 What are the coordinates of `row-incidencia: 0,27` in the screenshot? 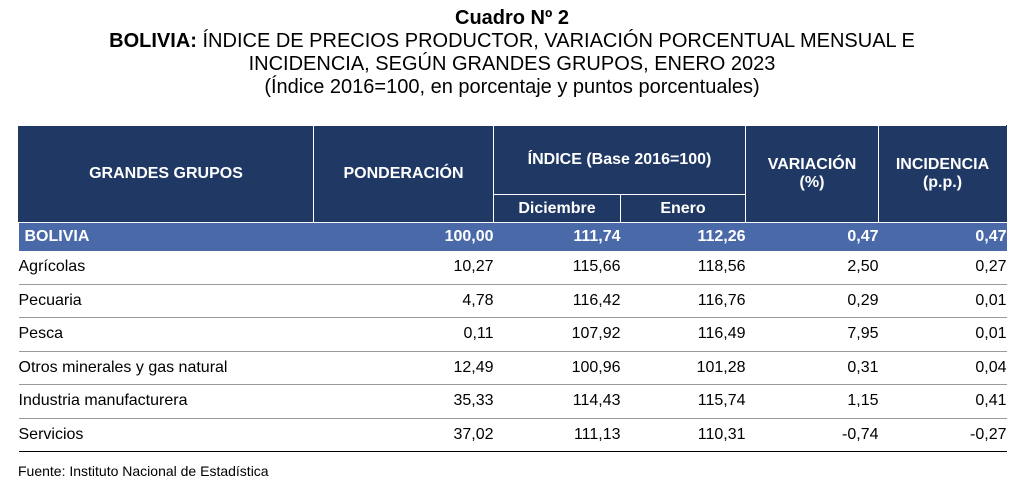 It's located at (942, 268).